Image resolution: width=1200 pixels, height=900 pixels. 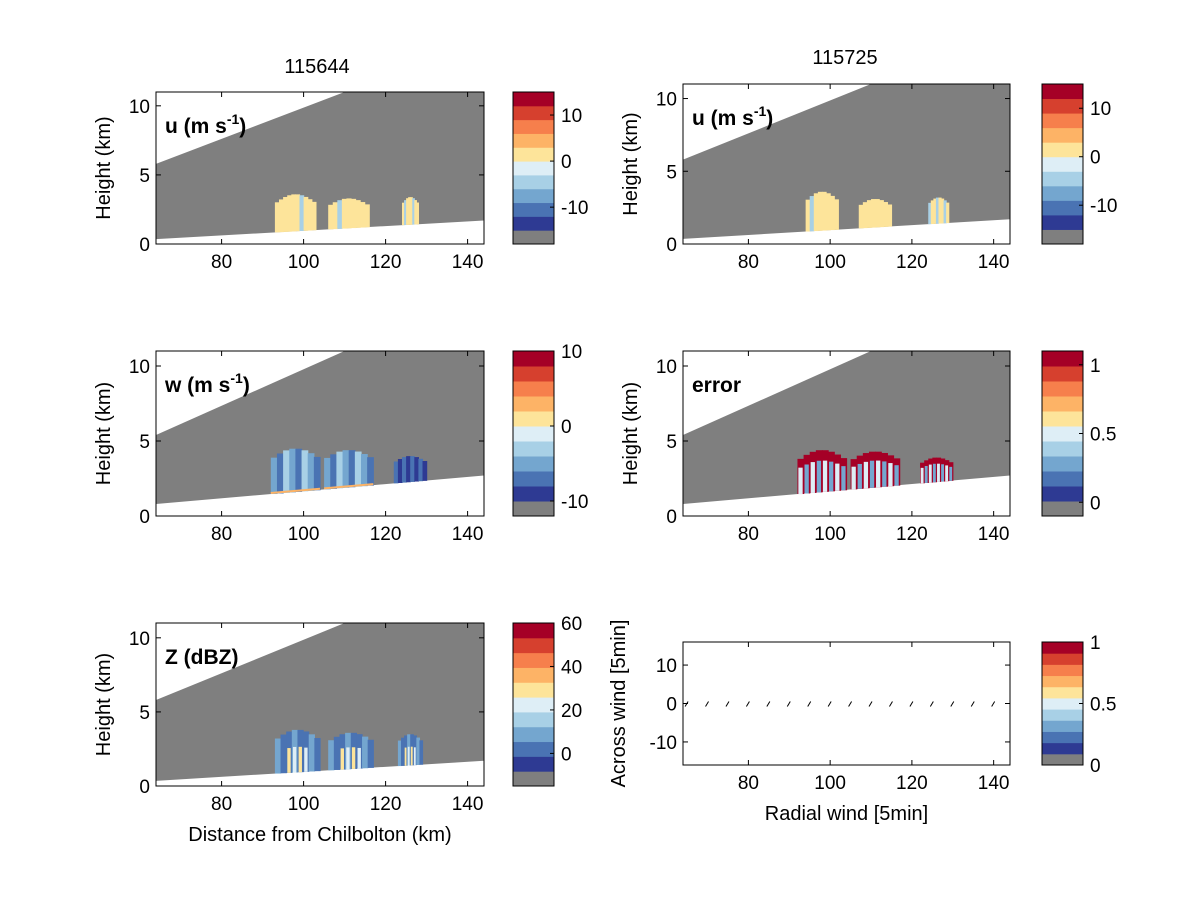 What do you see at coordinates (875, 214) in the screenshot?
I see `echo-cell` at bounding box center [875, 214].